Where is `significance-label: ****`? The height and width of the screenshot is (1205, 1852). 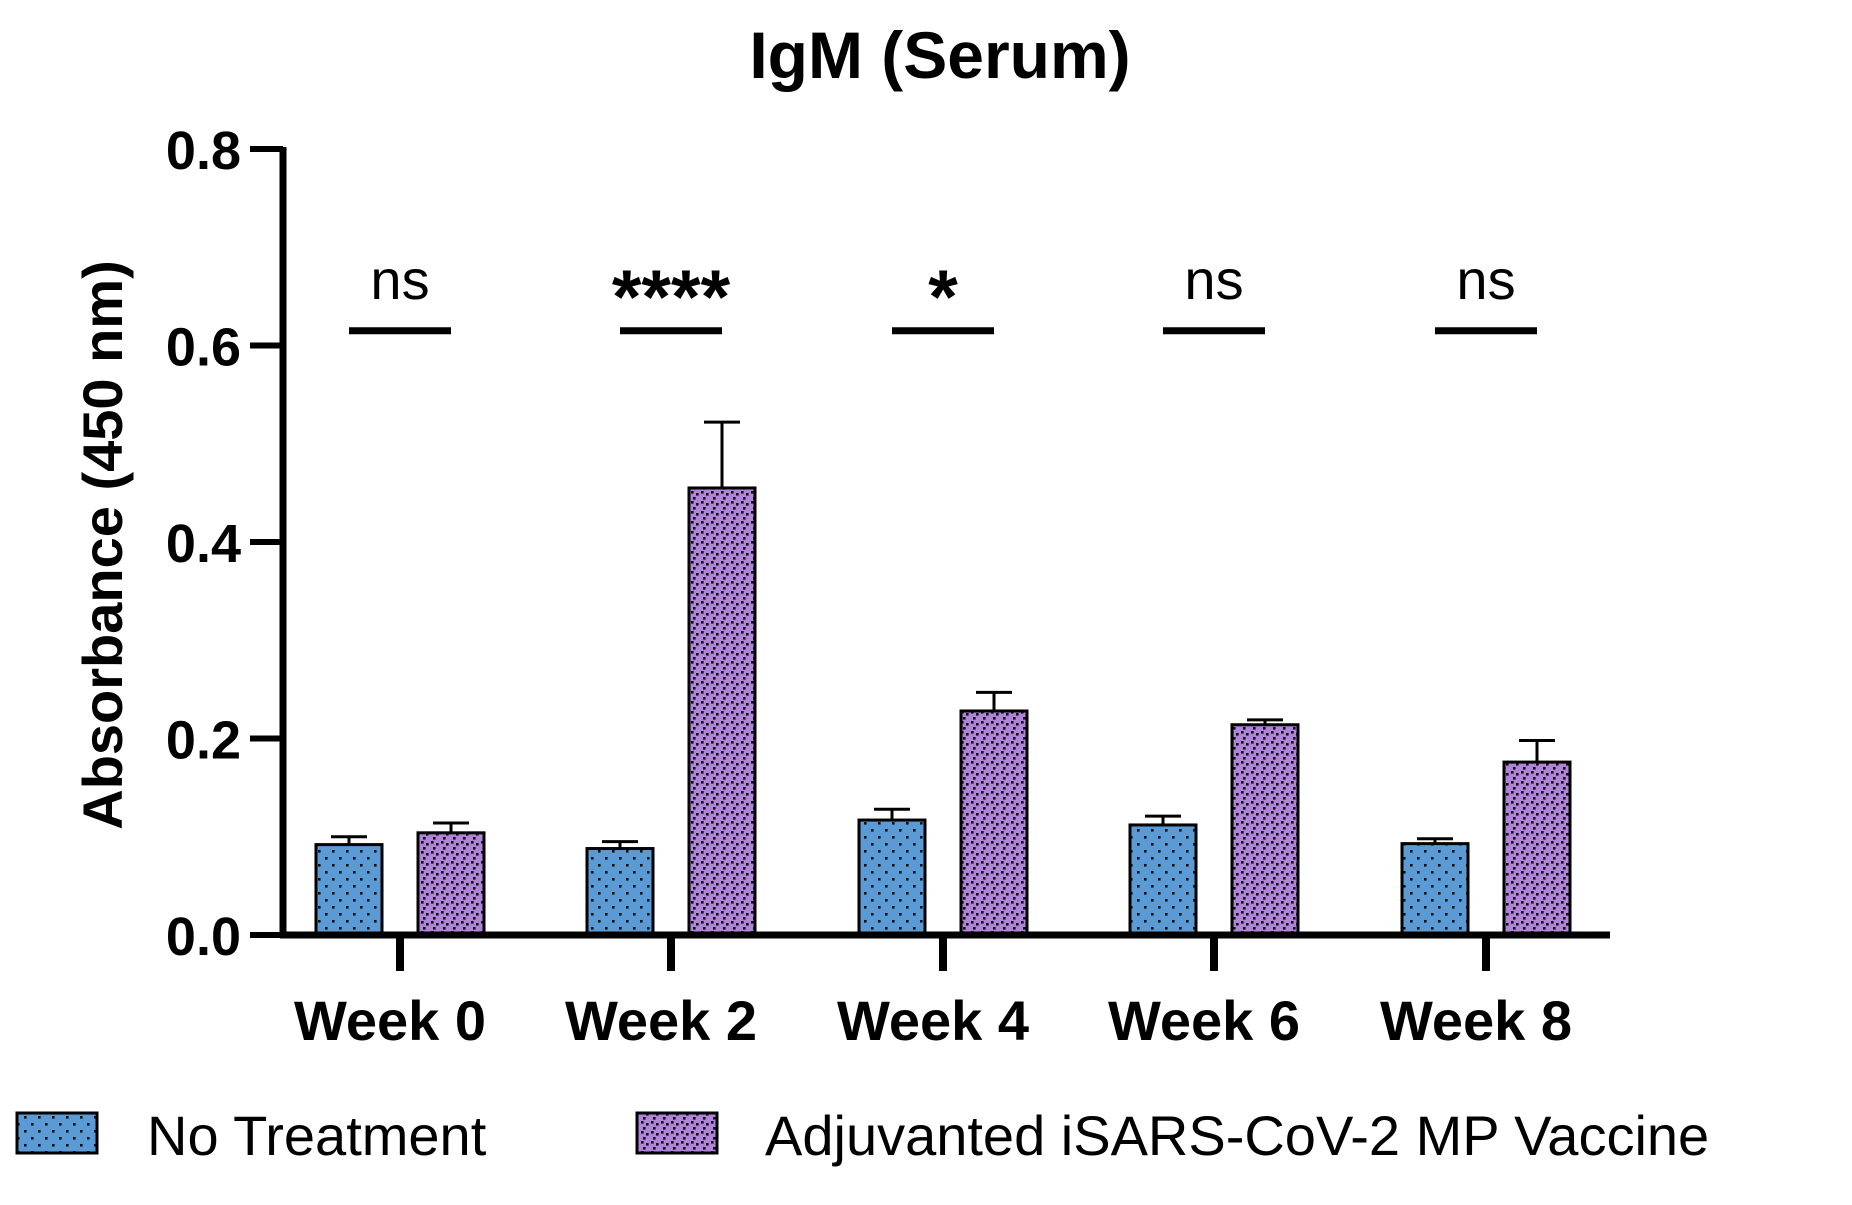
significance-label: **** is located at coordinates (671, 297).